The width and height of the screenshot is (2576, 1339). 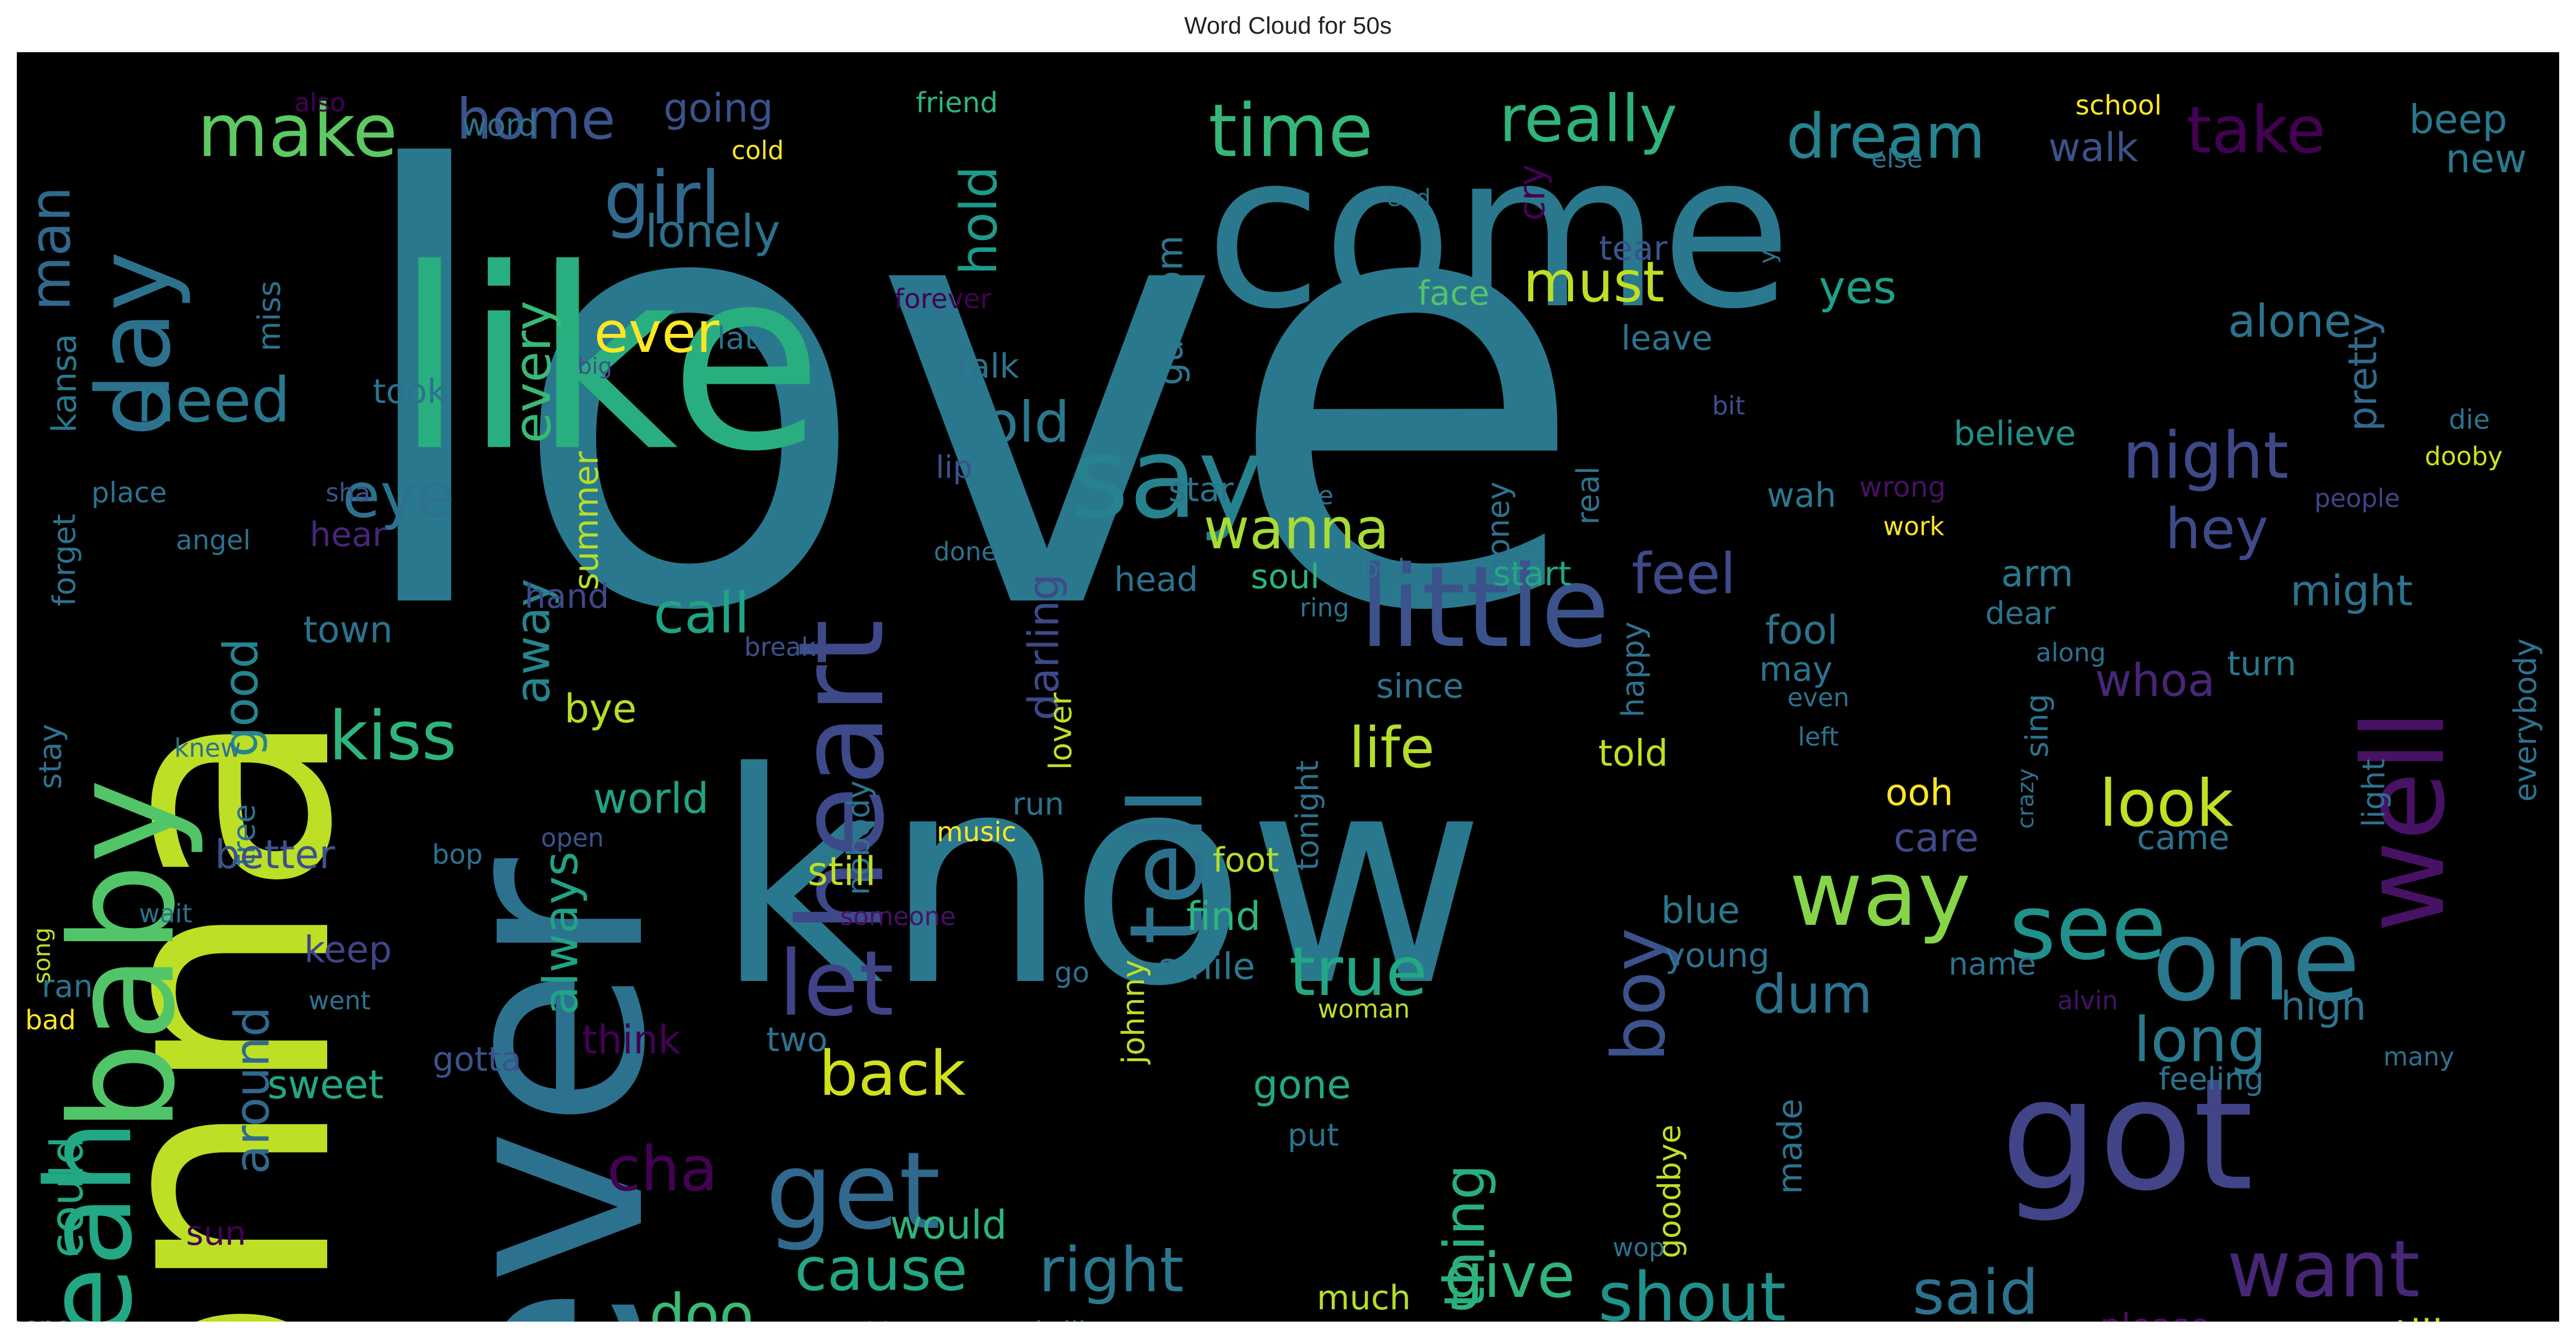 I want to click on word-kiss: kiss, so click(x=393, y=737).